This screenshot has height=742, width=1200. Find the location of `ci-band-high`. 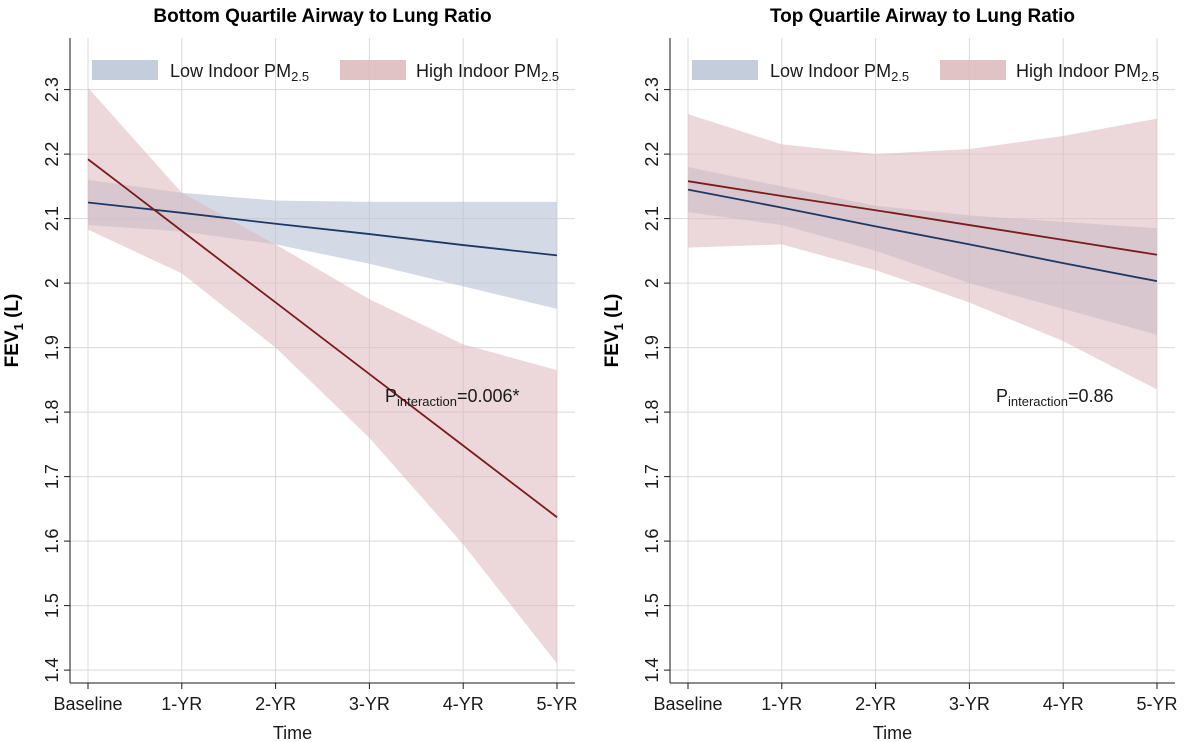

ci-band-high is located at coordinates (922, 252).